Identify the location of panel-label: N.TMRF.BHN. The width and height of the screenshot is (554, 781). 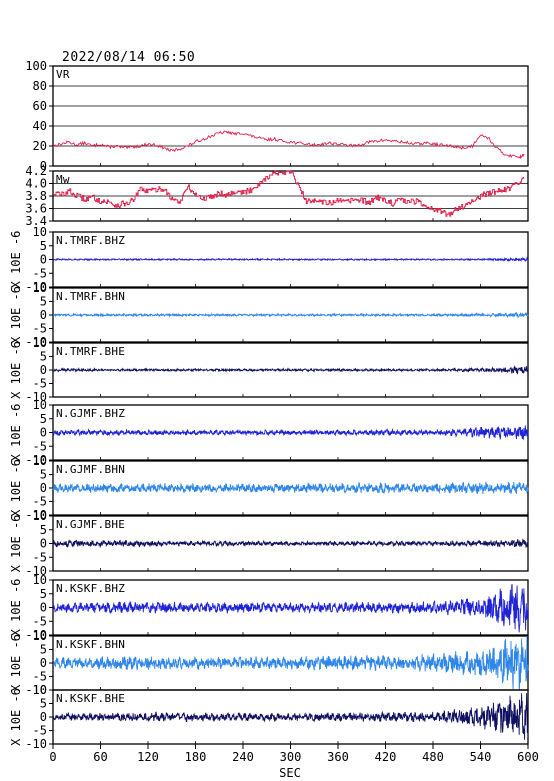
(90, 296).